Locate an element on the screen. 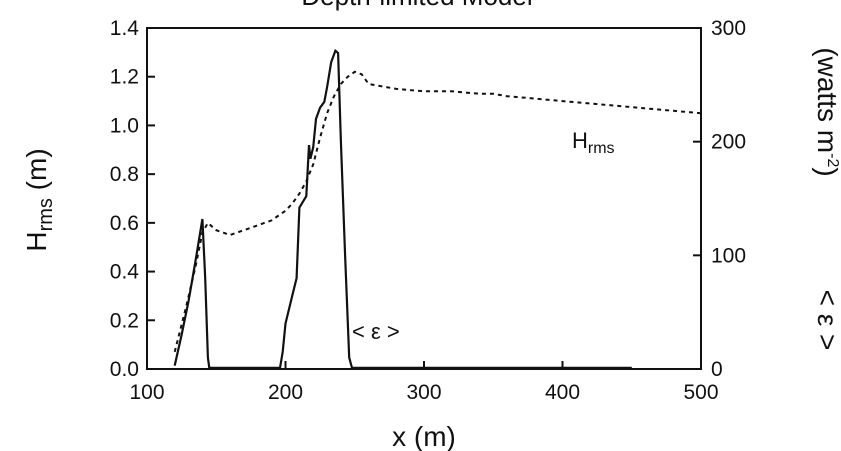 The image size is (841, 451). x-tick-label: 100 is located at coordinates (146, 392).